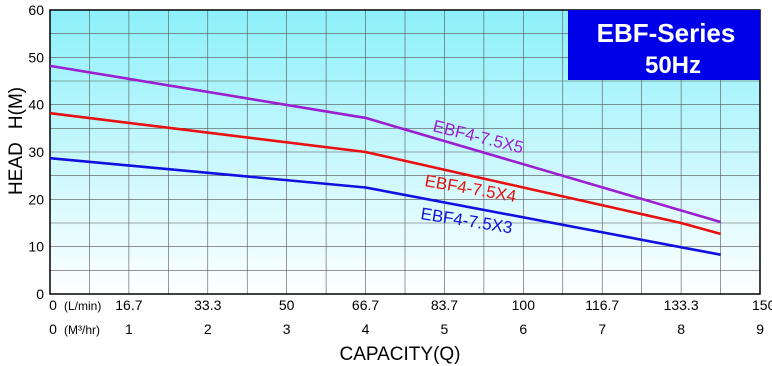 This screenshot has width=772, height=366. What do you see at coordinates (128, 305) in the screenshot?
I see `x-tick-lpm: 16.7` at bounding box center [128, 305].